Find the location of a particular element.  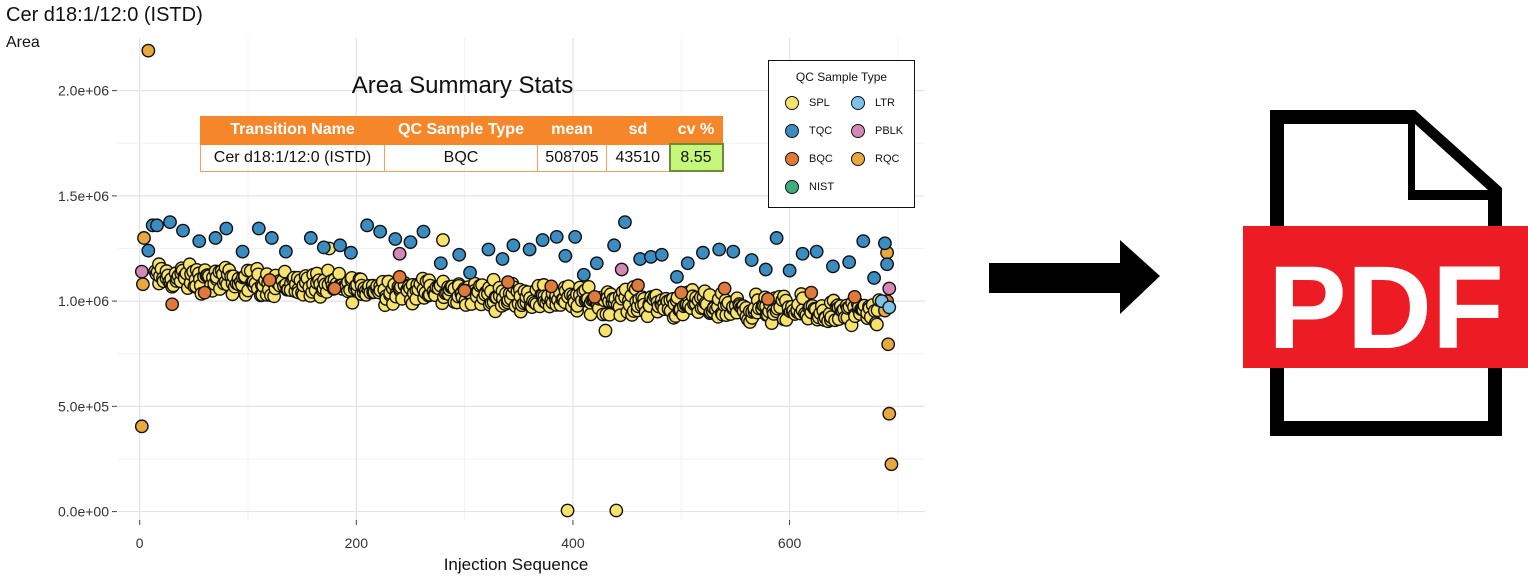

x-tick-label: 200 is located at coordinates (357, 543).